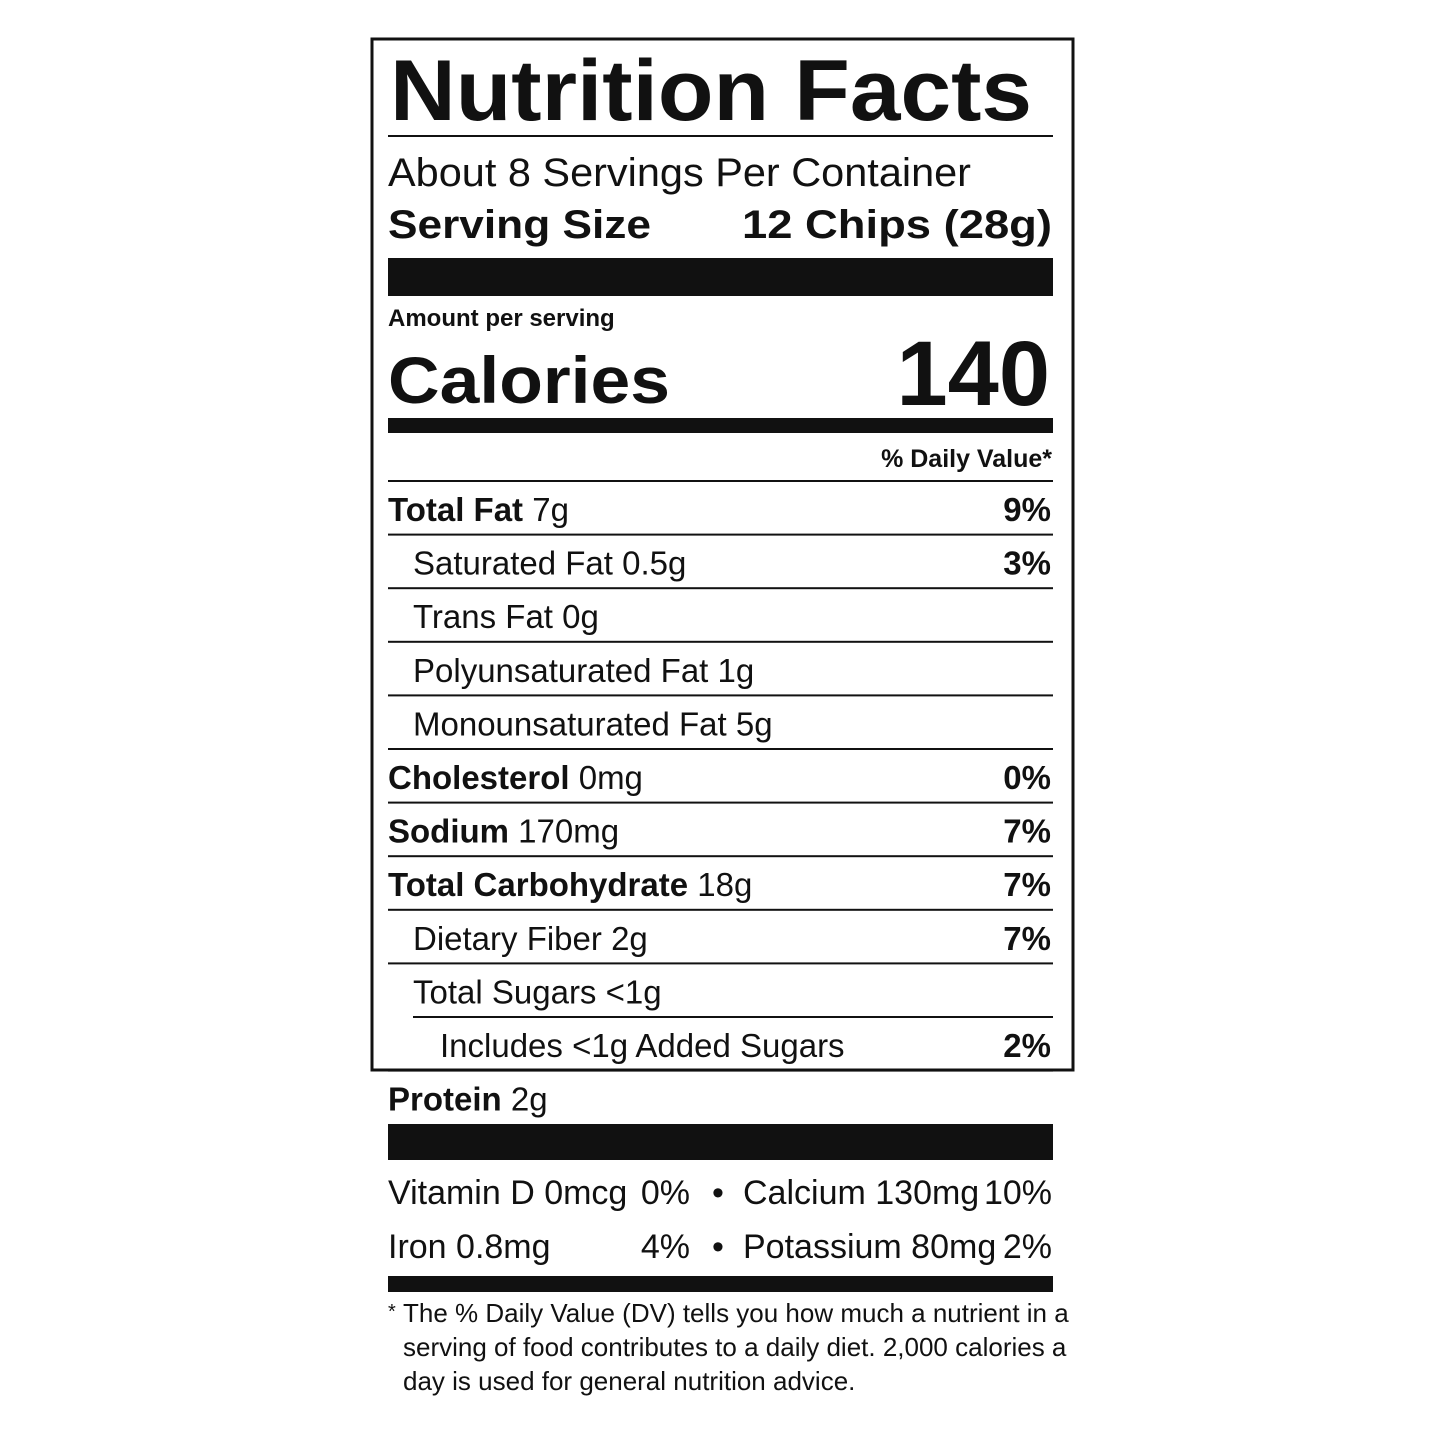 The height and width of the screenshot is (1445, 1445). What do you see at coordinates (570, 723) in the screenshot?
I see `nutrient-name: Monounsaturated Fat` at bounding box center [570, 723].